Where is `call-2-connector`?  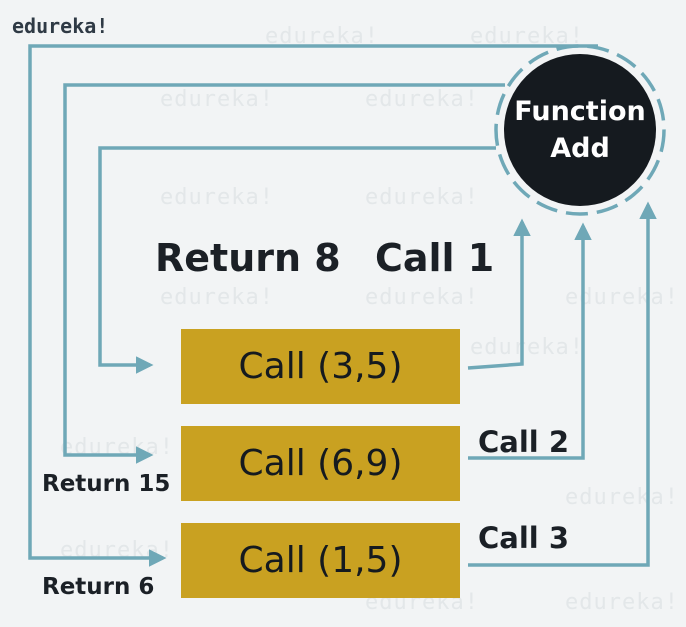 call-2-connector is located at coordinates (530, 341).